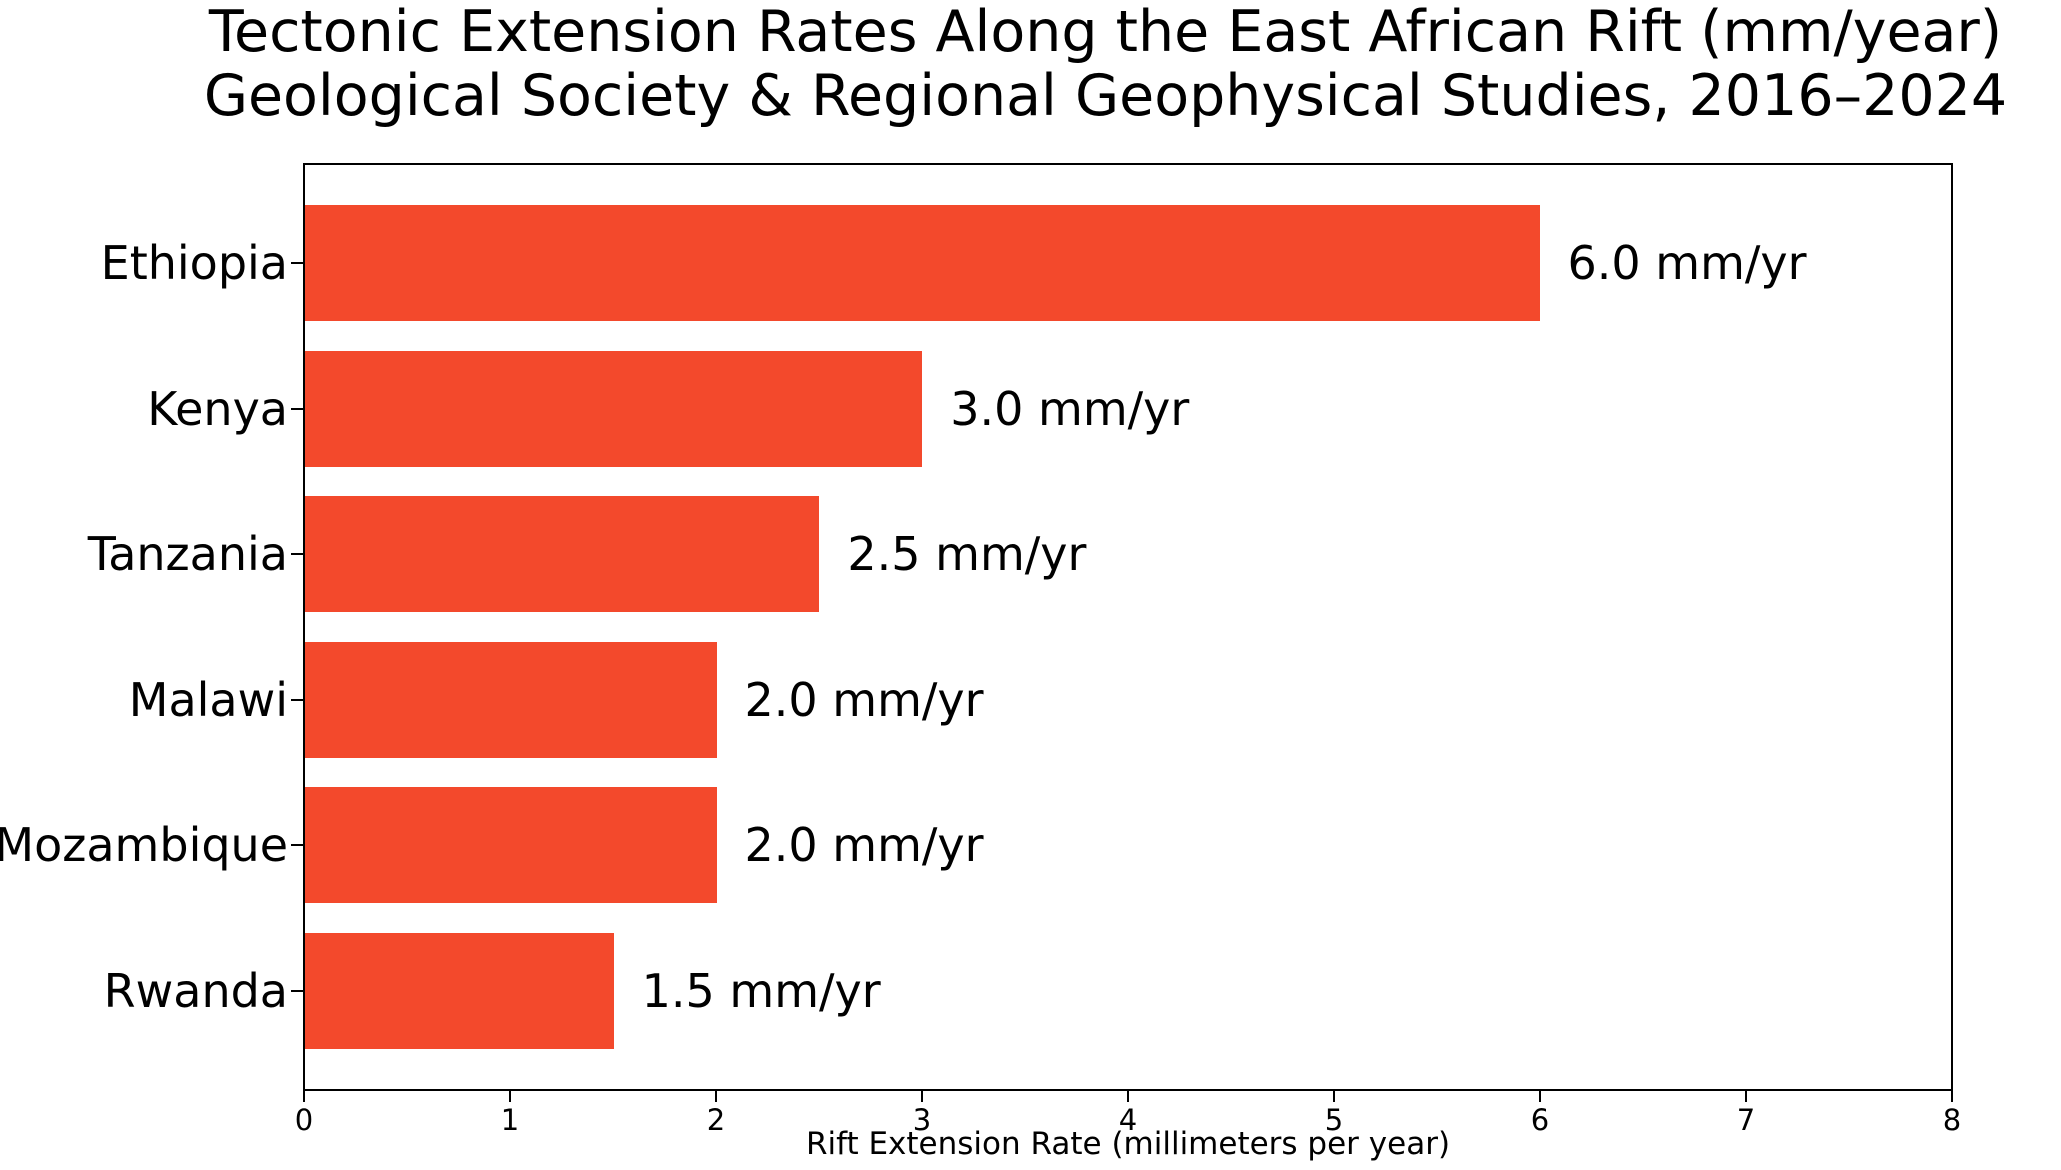  What do you see at coordinates (297, 699) in the screenshot?
I see `y-tick-mark-malawi` at bounding box center [297, 699].